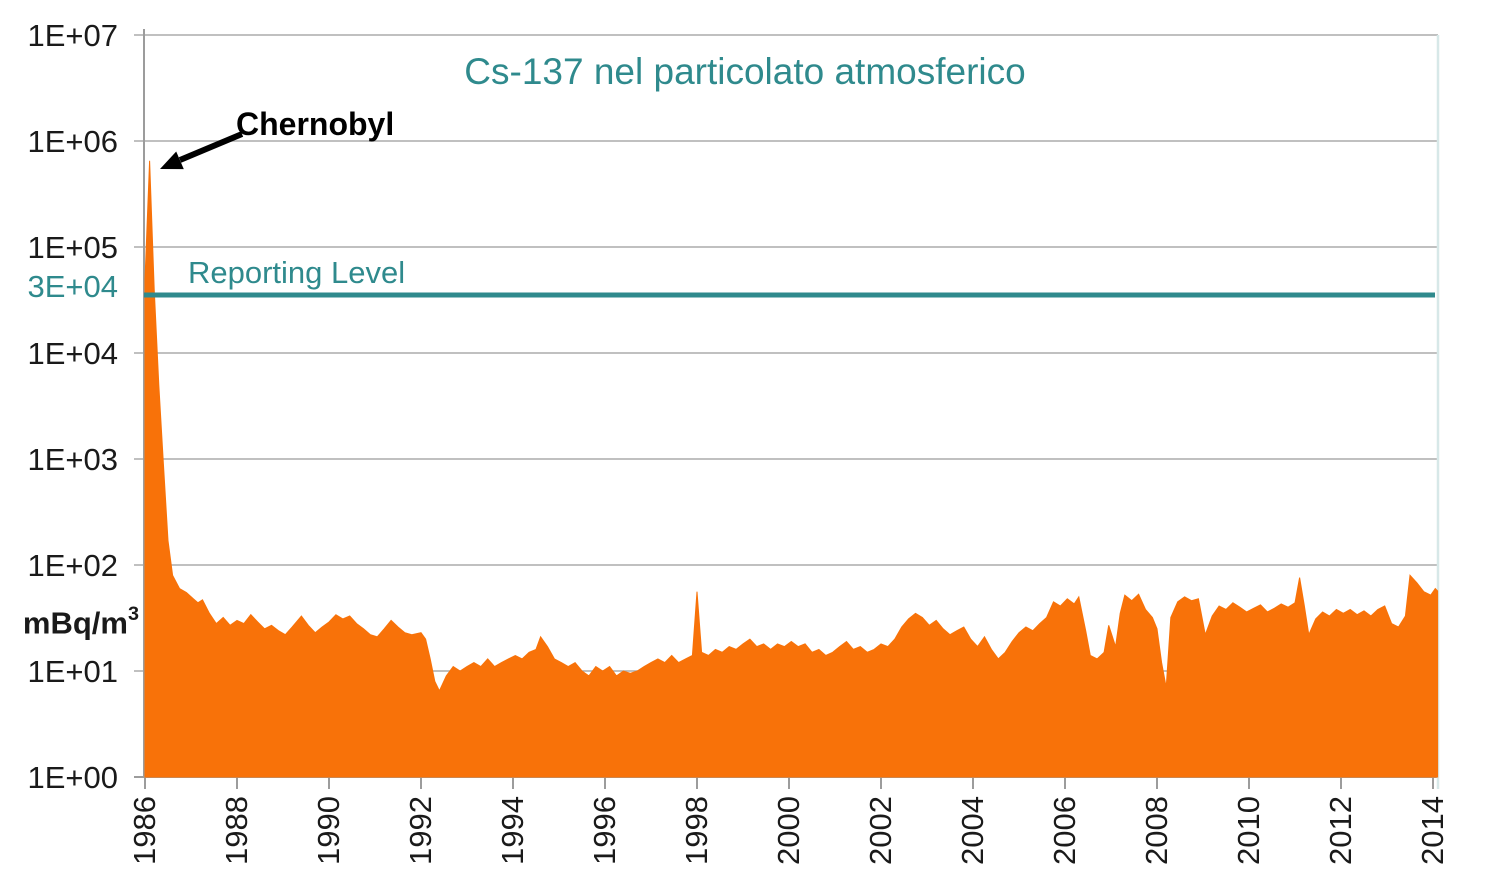 Image resolution: width=1502 pixels, height=873 pixels. Describe the element at coordinates (72, 777) in the screenshot. I see `y-tick-label-1E+00: 1E+00` at that location.